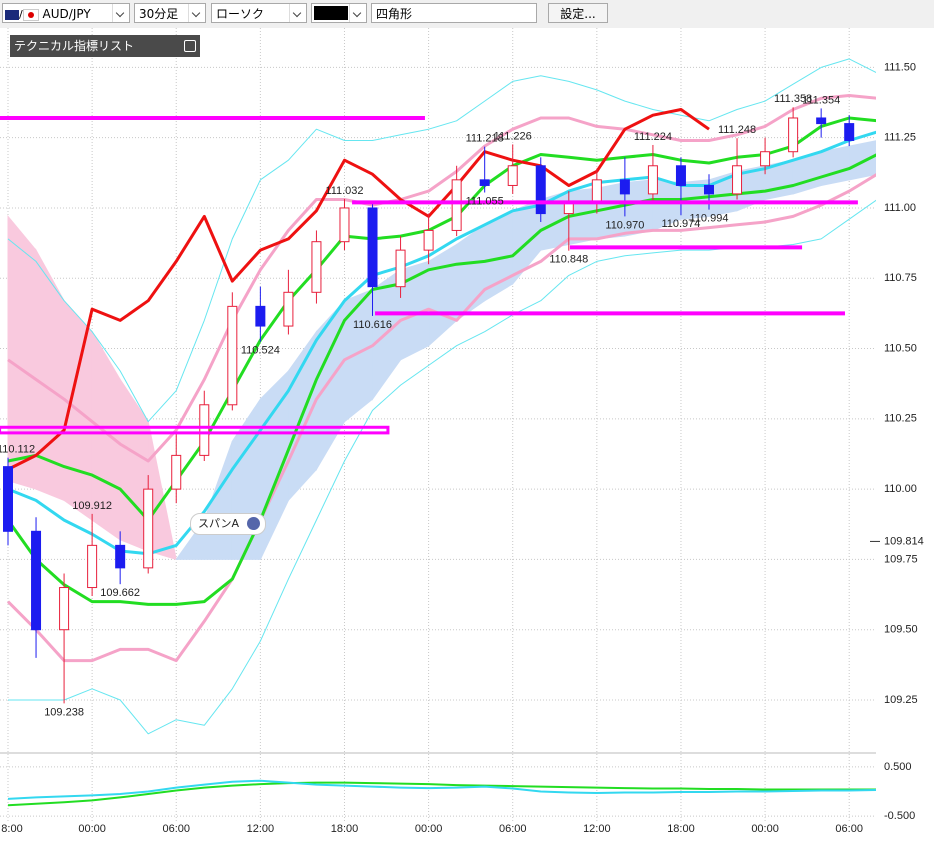  I want to click on high-label: 111.218, so click(485, 139).